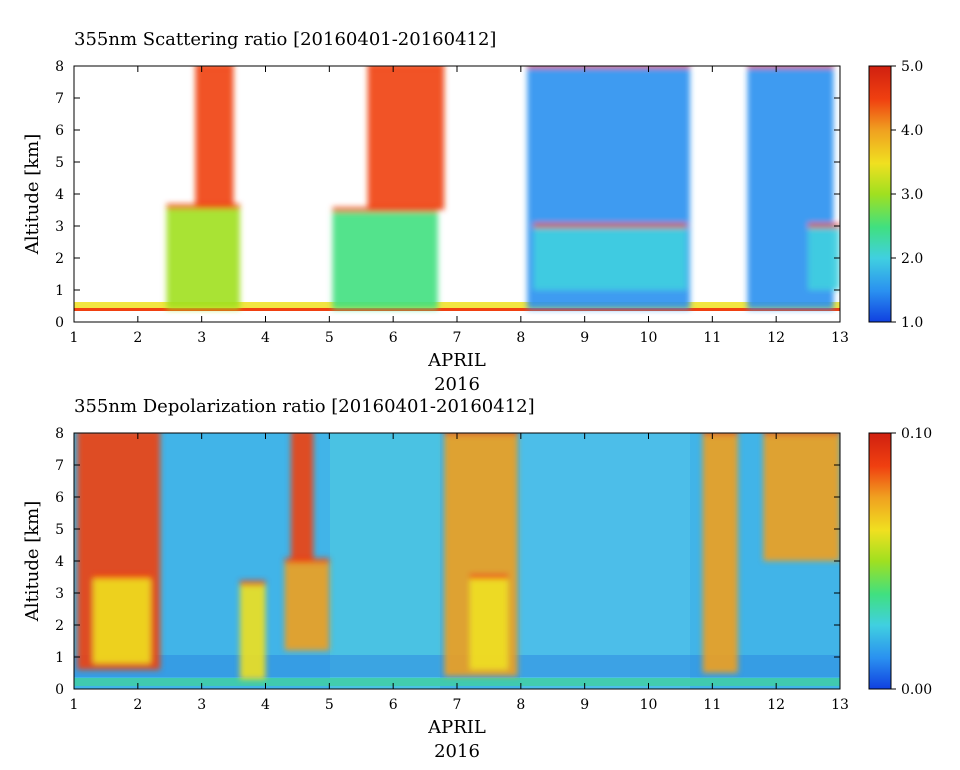 Image resolution: width=960 pixels, height=770 pixels. What do you see at coordinates (900, 562) in the screenshot?
I see `depolarization-colorbar: 0.00 0.10` at bounding box center [900, 562].